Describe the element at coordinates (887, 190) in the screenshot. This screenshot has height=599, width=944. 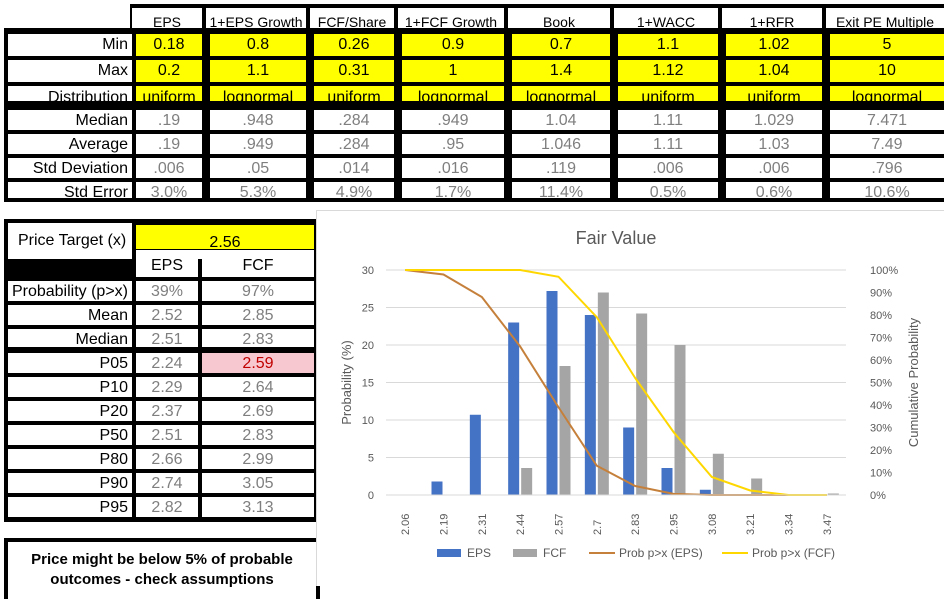
I see `top-stat-cell: 10.6%` at that location.